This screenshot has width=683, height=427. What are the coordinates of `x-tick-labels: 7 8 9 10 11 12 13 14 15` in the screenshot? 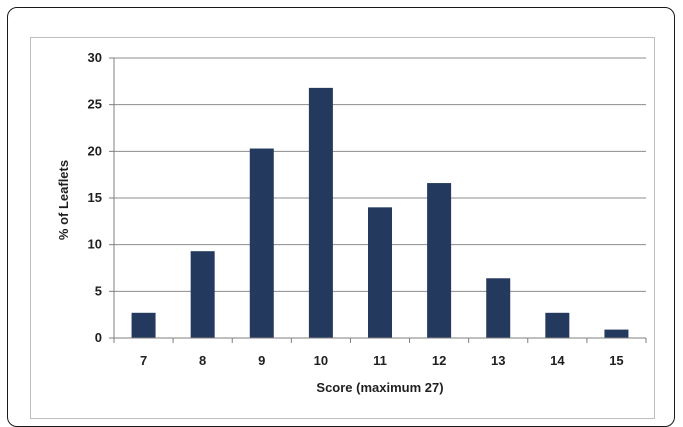 It's located at (382, 360).